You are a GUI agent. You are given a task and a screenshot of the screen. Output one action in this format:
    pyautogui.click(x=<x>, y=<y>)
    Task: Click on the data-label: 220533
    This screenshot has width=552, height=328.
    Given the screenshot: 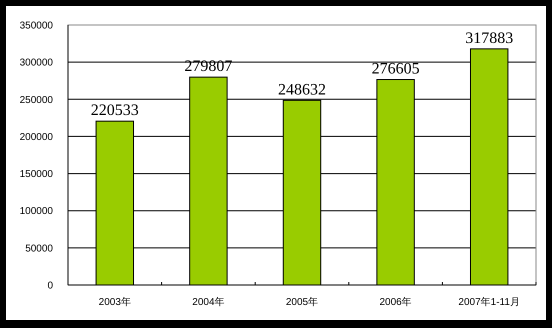 What is the action you would take?
    pyautogui.click(x=114, y=111)
    